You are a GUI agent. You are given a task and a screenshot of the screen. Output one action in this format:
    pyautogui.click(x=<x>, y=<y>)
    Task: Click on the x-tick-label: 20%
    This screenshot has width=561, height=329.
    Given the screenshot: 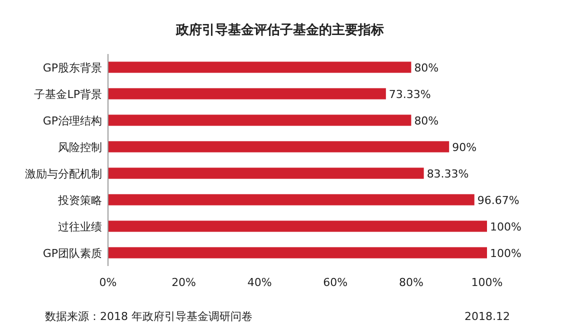 What is the action you would take?
    pyautogui.click(x=184, y=282)
    